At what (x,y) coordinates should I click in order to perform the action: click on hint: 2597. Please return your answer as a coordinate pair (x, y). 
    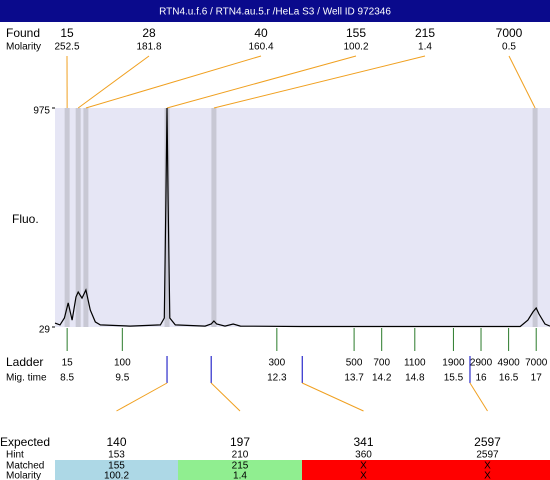
    Looking at the image, I should click on (487, 455).